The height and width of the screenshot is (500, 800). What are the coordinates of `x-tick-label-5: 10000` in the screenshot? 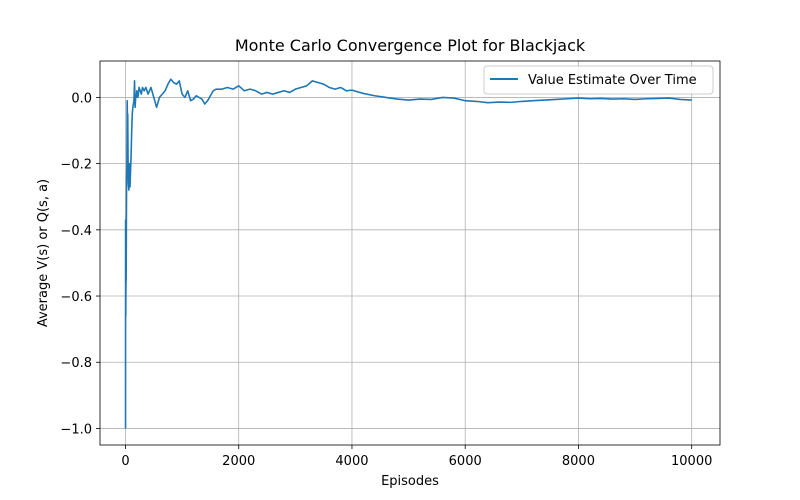 It's located at (691, 461).